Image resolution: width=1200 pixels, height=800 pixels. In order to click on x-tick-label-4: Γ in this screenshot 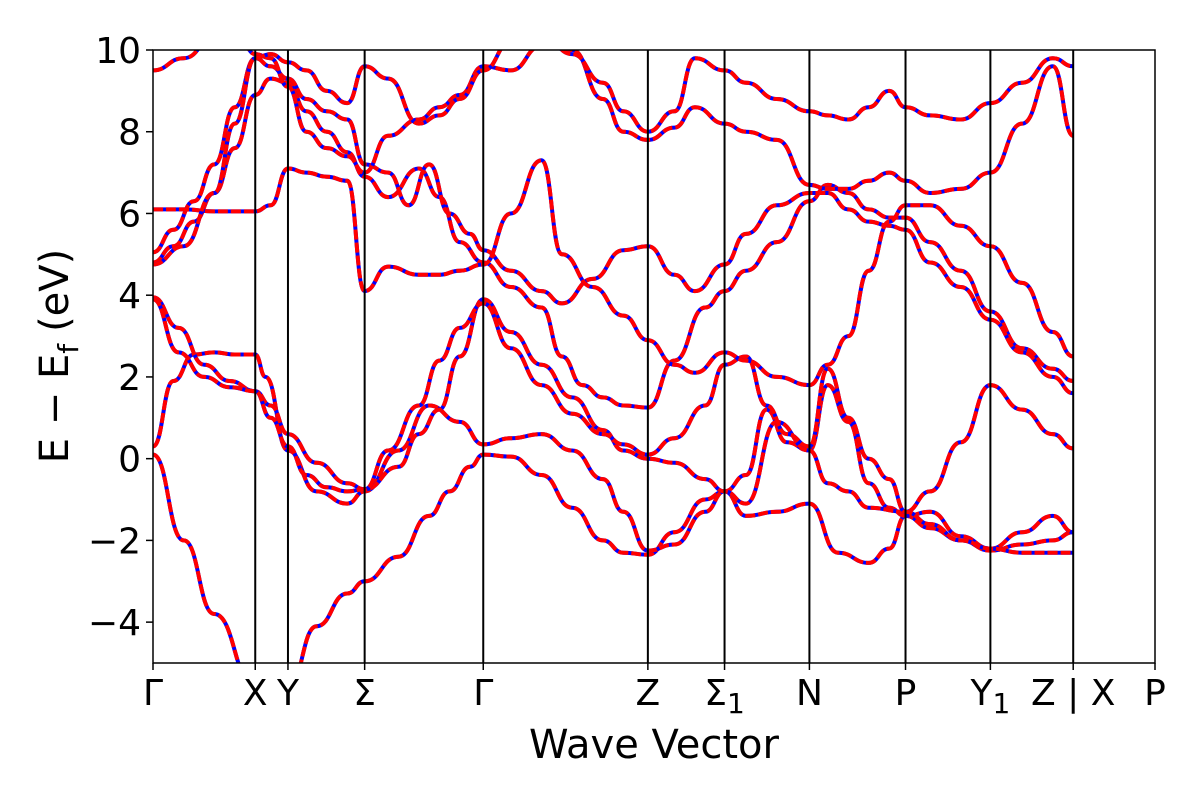, I will do `click(483, 693)`.